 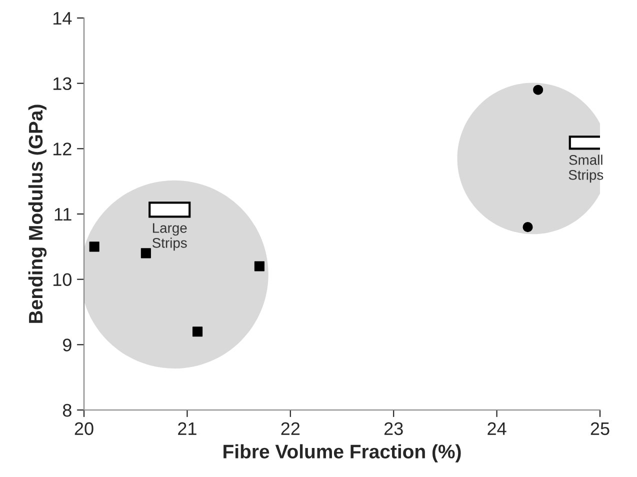 I want to click on annotation: Large Strips, so click(x=169, y=237).